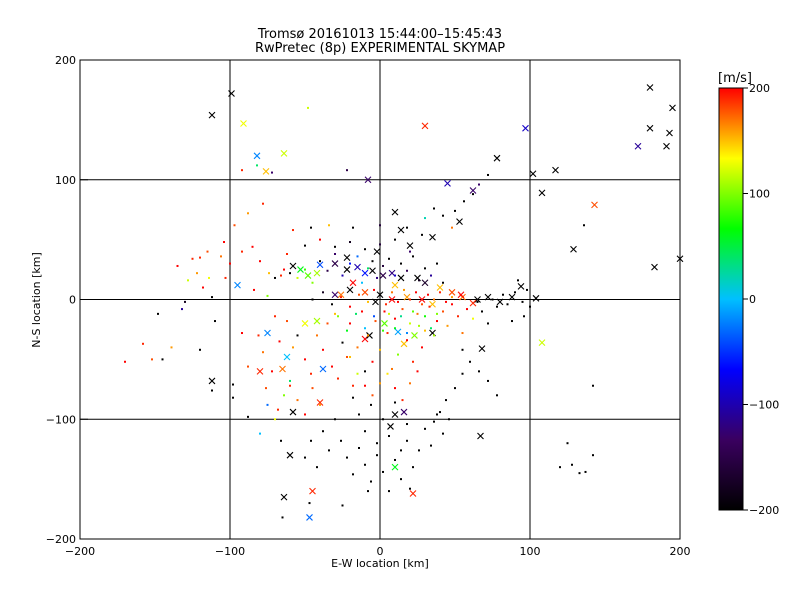 The height and width of the screenshot is (600, 800). What do you see at coordinates (72, 300) in the screenshot?
I see `y-tick-label: 0` at bounding box center [72, 300].